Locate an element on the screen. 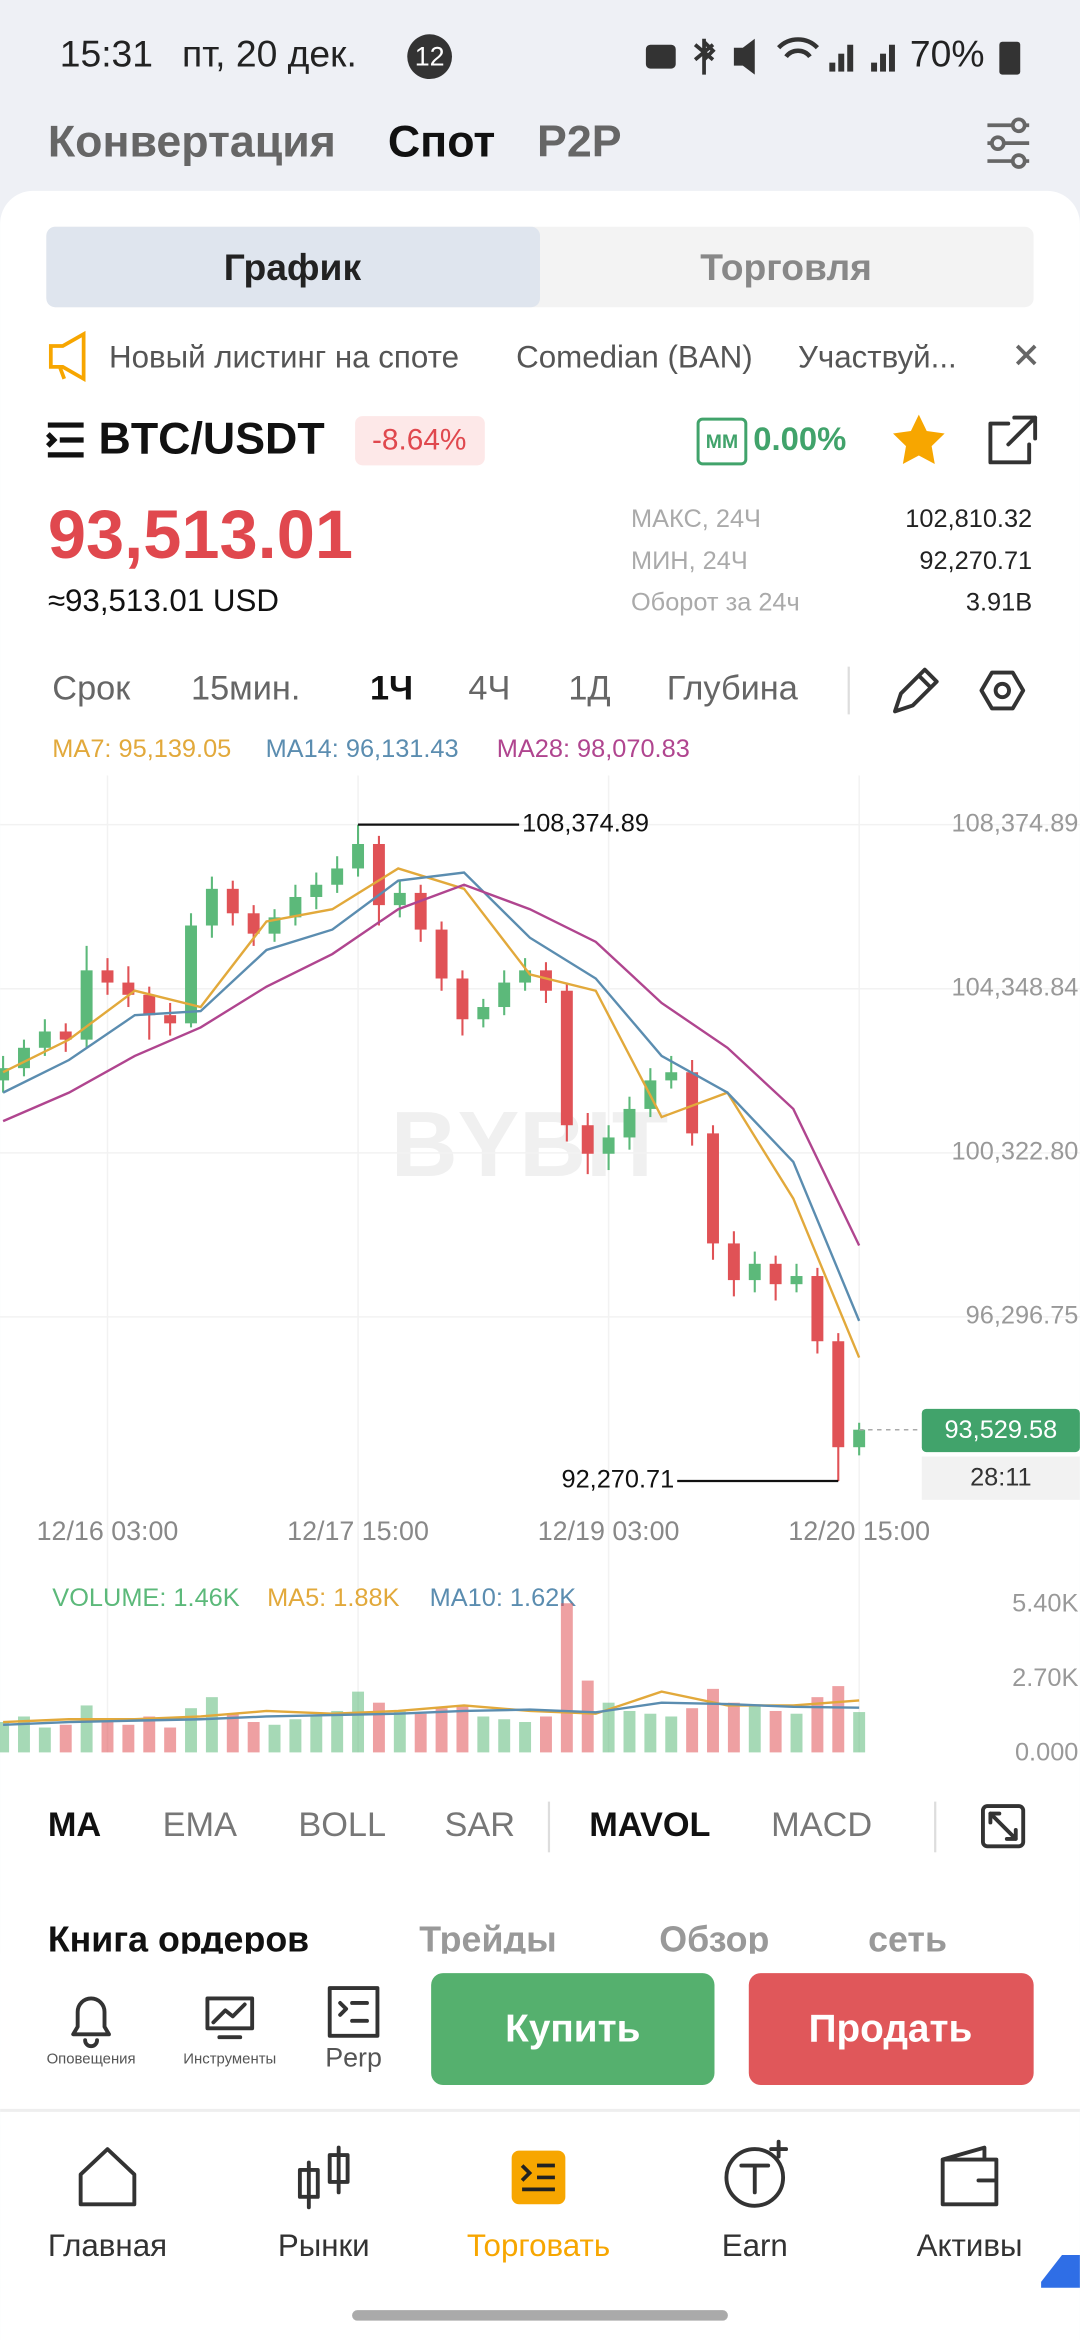 This screenshot has height=2340, width=1080. legend-value: 98,070.83 is located at coordinates (633, 749).